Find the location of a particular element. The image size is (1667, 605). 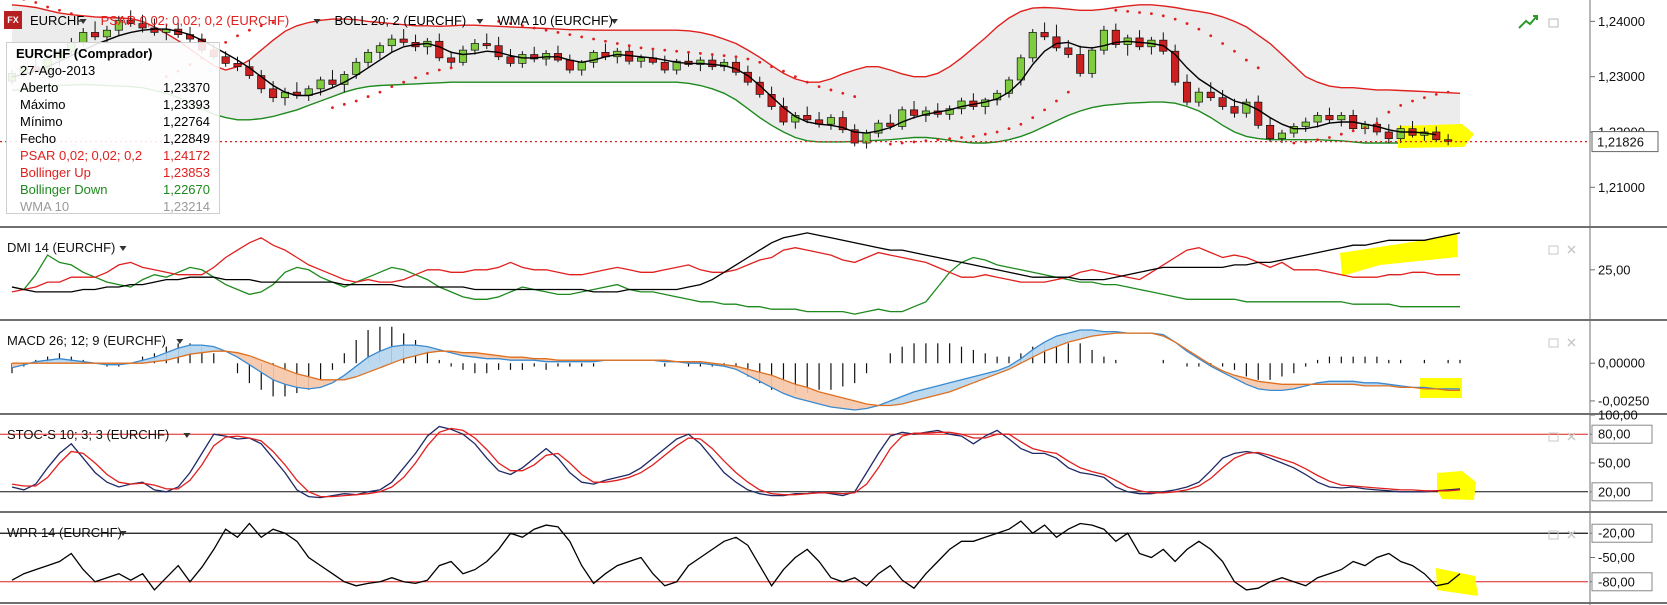

bollinger-lower-line is located at coordinates (736, 112).